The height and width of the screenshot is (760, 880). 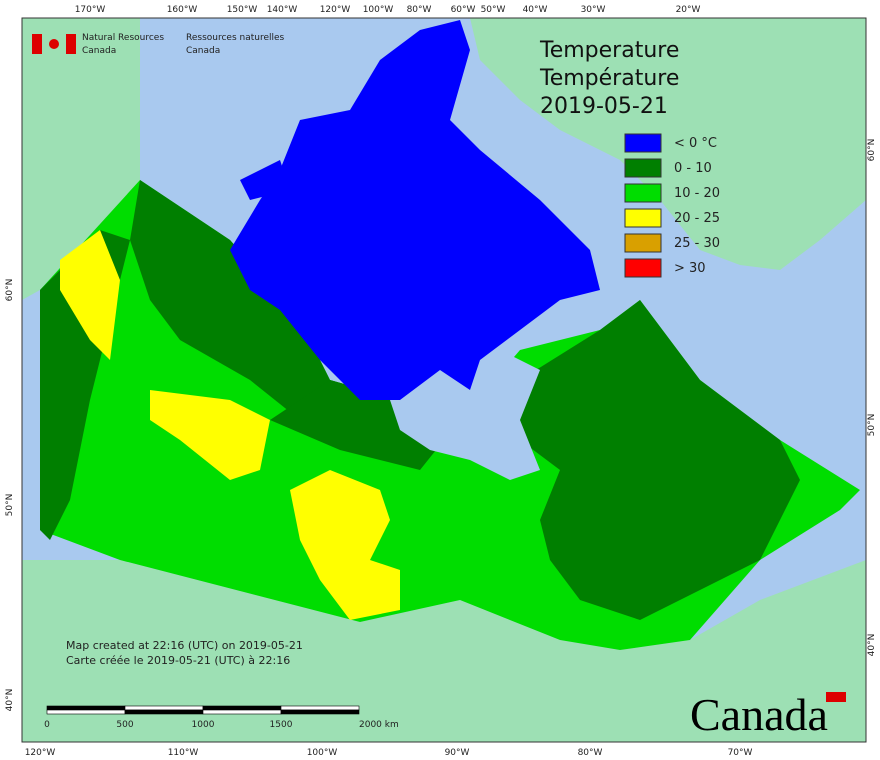 I want to click on legend-label: > 30, so click(x=690, y=268).